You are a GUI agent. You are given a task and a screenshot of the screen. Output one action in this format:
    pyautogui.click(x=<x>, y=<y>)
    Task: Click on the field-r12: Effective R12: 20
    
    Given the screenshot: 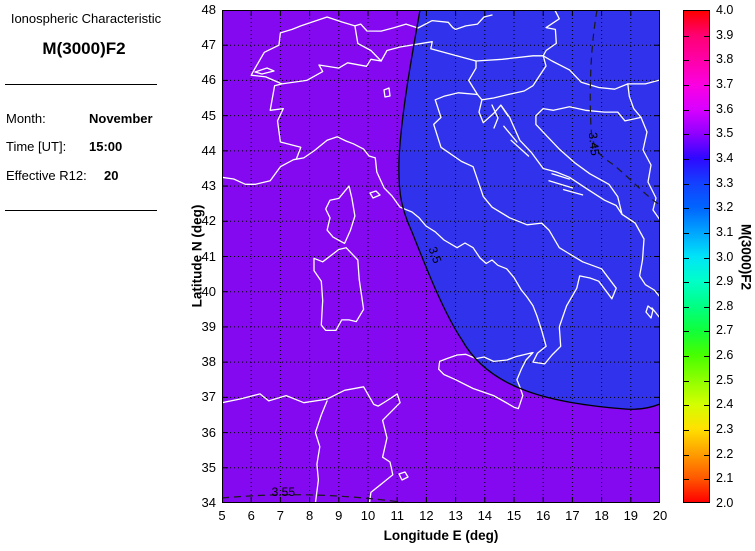 What is the action you would take?
    pyautogui.click(x=92, y=176)
    